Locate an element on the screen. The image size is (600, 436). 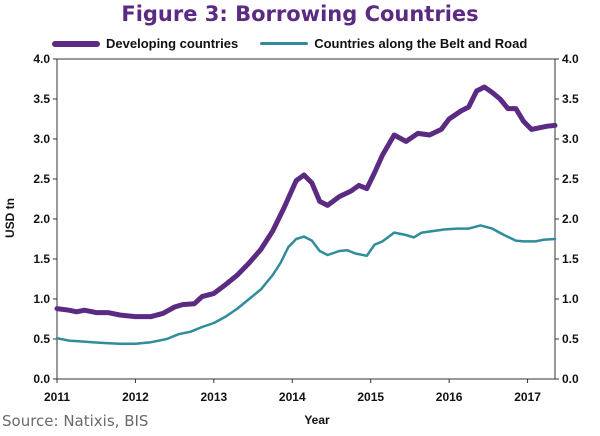
source-note: Source: Natixis, BIS is located at coordinates (75, 421).